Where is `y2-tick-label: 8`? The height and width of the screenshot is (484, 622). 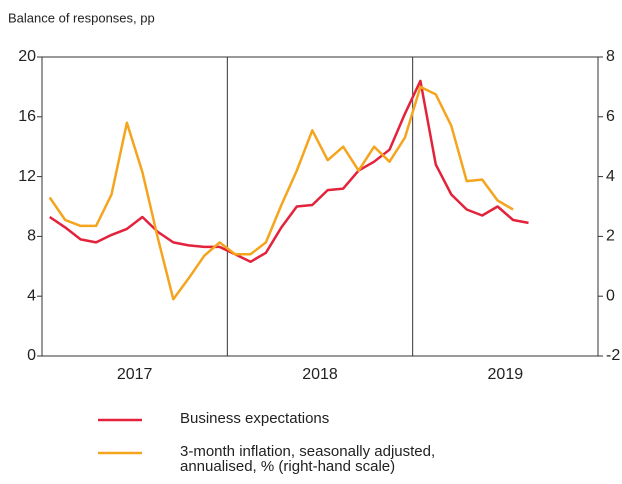 y2-tick-label: 8 is located at coordinates (610, 56).